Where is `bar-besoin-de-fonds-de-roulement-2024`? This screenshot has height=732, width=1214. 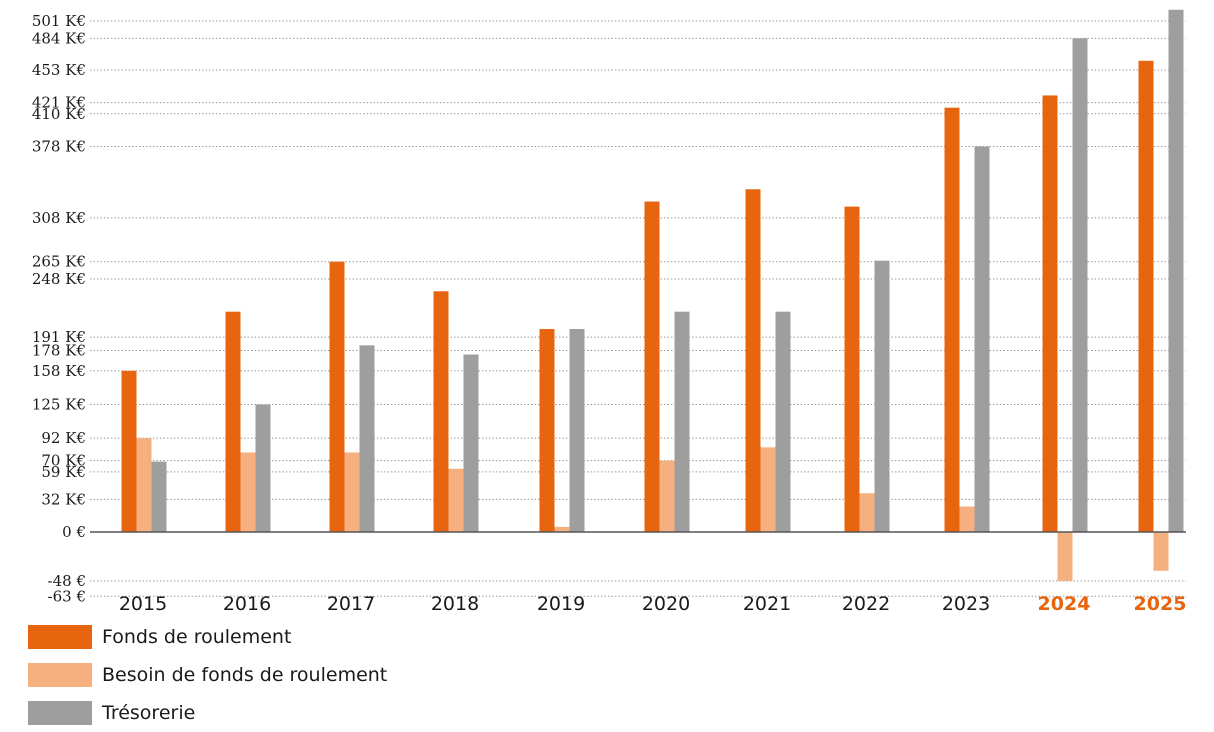
bar-besoin-de-fonds-de-roulement-2024 is located at coordinates (1065, 556).